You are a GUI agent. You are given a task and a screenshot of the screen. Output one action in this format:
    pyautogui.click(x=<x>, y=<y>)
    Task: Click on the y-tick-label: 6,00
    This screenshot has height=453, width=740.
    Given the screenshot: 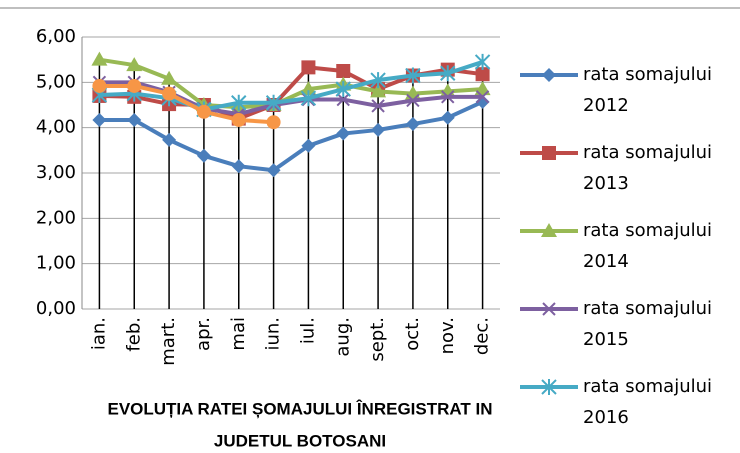 What is the action you would take?
    pyautogui.click(x=56, y=36)
    